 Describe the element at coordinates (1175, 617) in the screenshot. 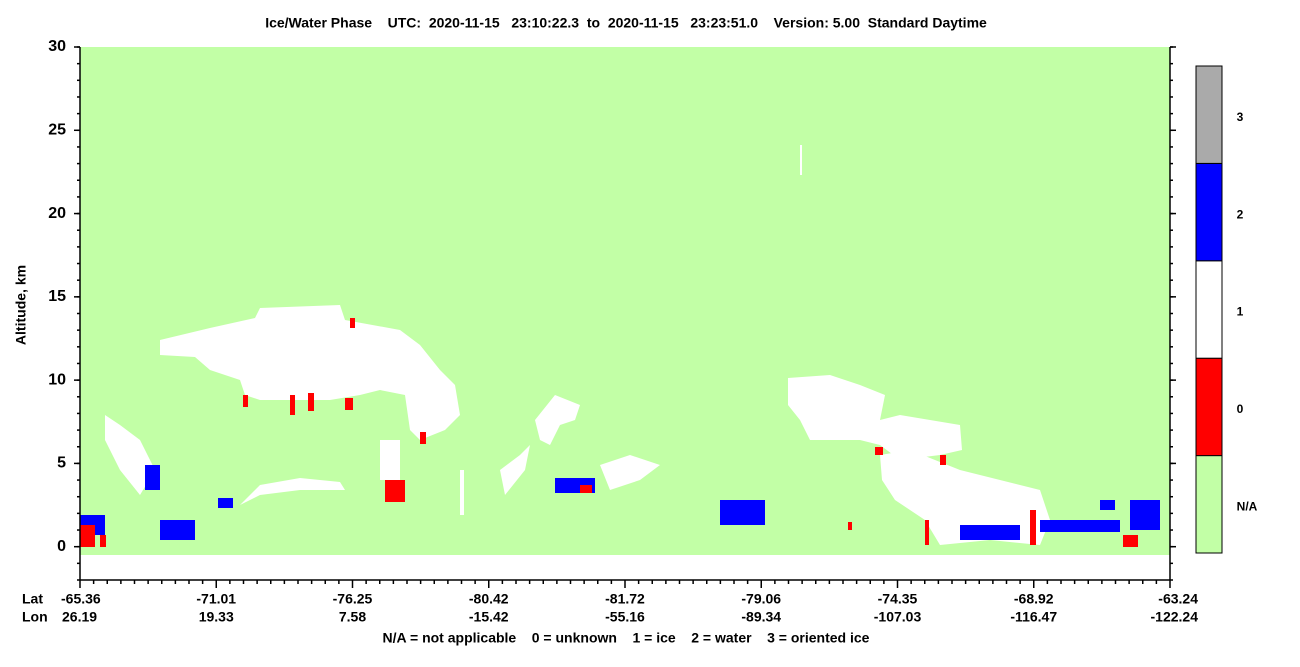

I see `lon-label: -122.24` at that location.